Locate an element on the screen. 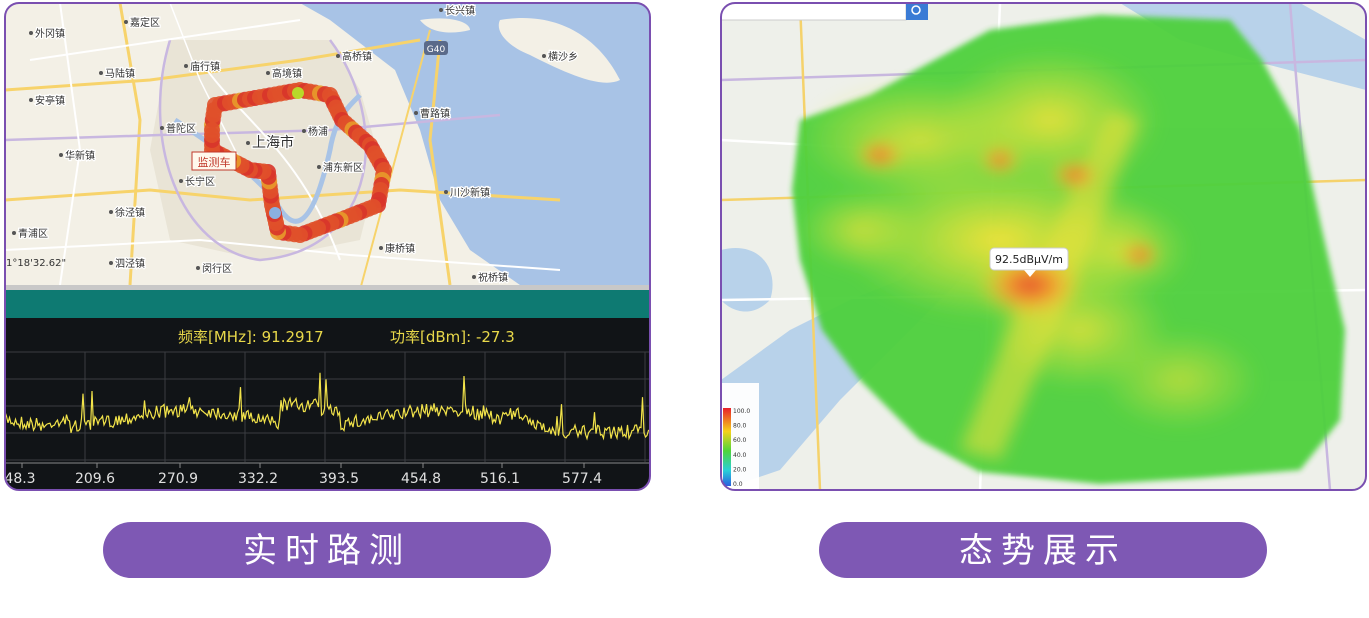 Image resolution: width=1369 pixels, height=618 pixels. map-label: 祝桥镇 is located at coordinates (493, 277).